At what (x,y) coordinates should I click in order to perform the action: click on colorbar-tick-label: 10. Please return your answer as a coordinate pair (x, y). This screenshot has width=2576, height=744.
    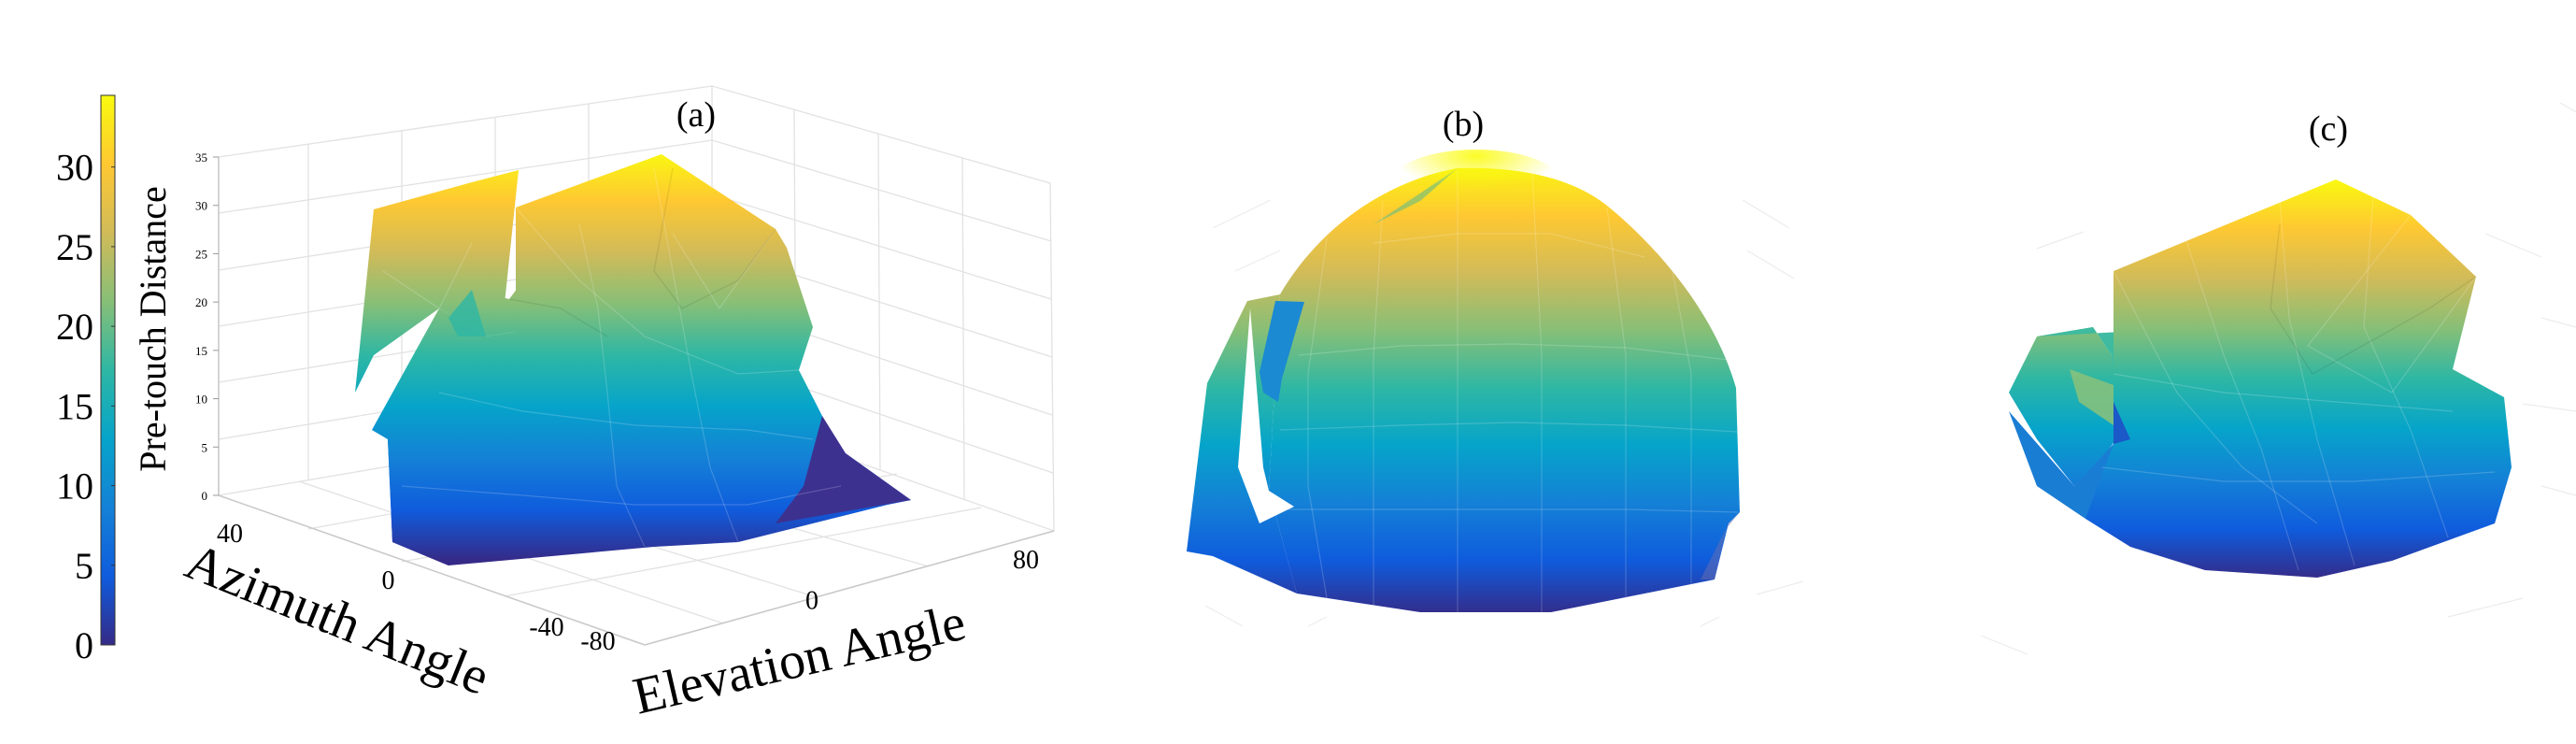
    Looking at the image, I should click on (75, 486).